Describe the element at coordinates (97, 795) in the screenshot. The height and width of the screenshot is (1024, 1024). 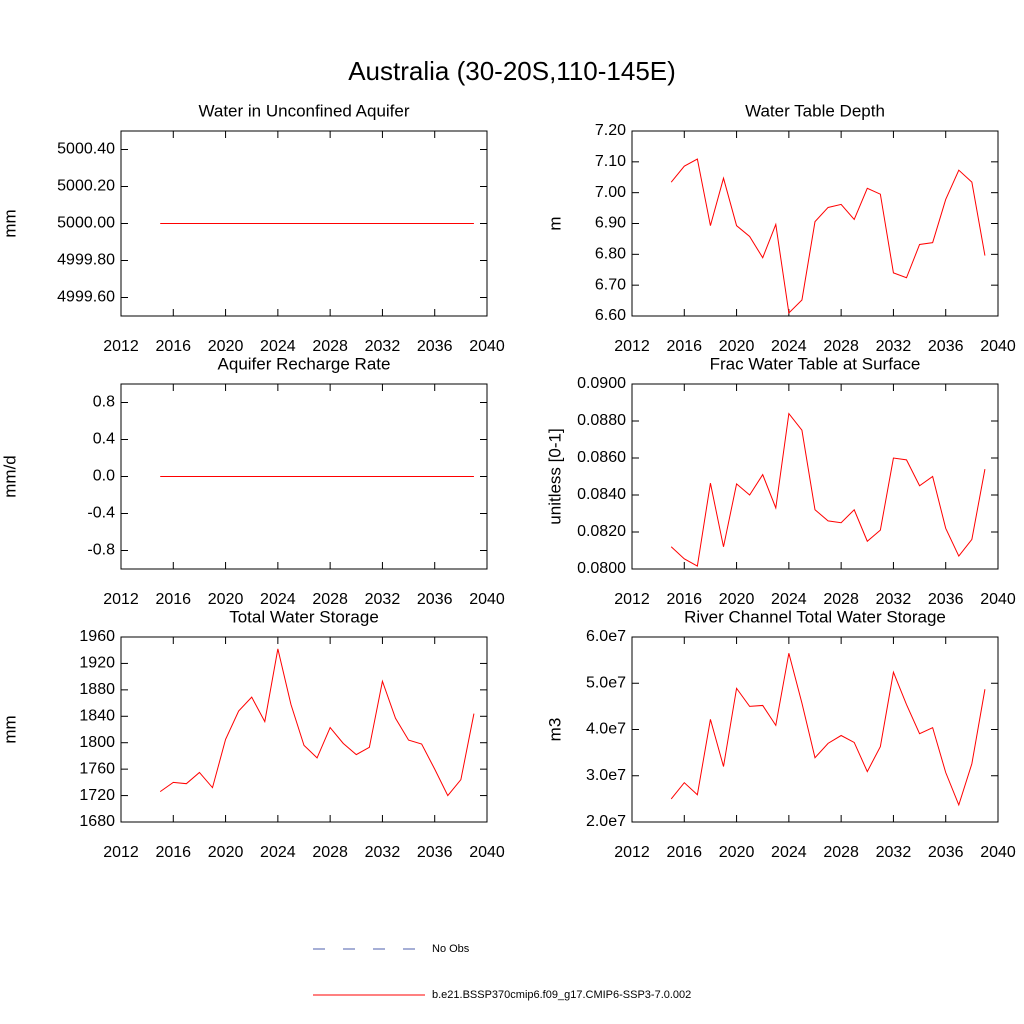
I see `y-tick-label: 1720` at that location.